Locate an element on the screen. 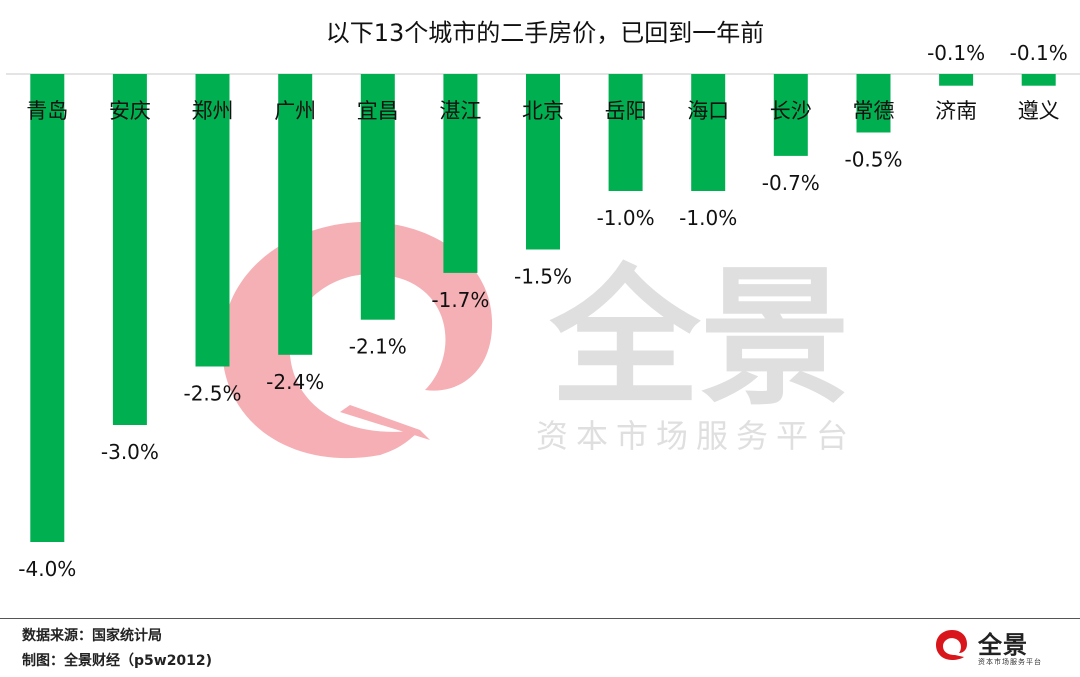  value-label-10: -0.5% is located at coordinates (873, 160).